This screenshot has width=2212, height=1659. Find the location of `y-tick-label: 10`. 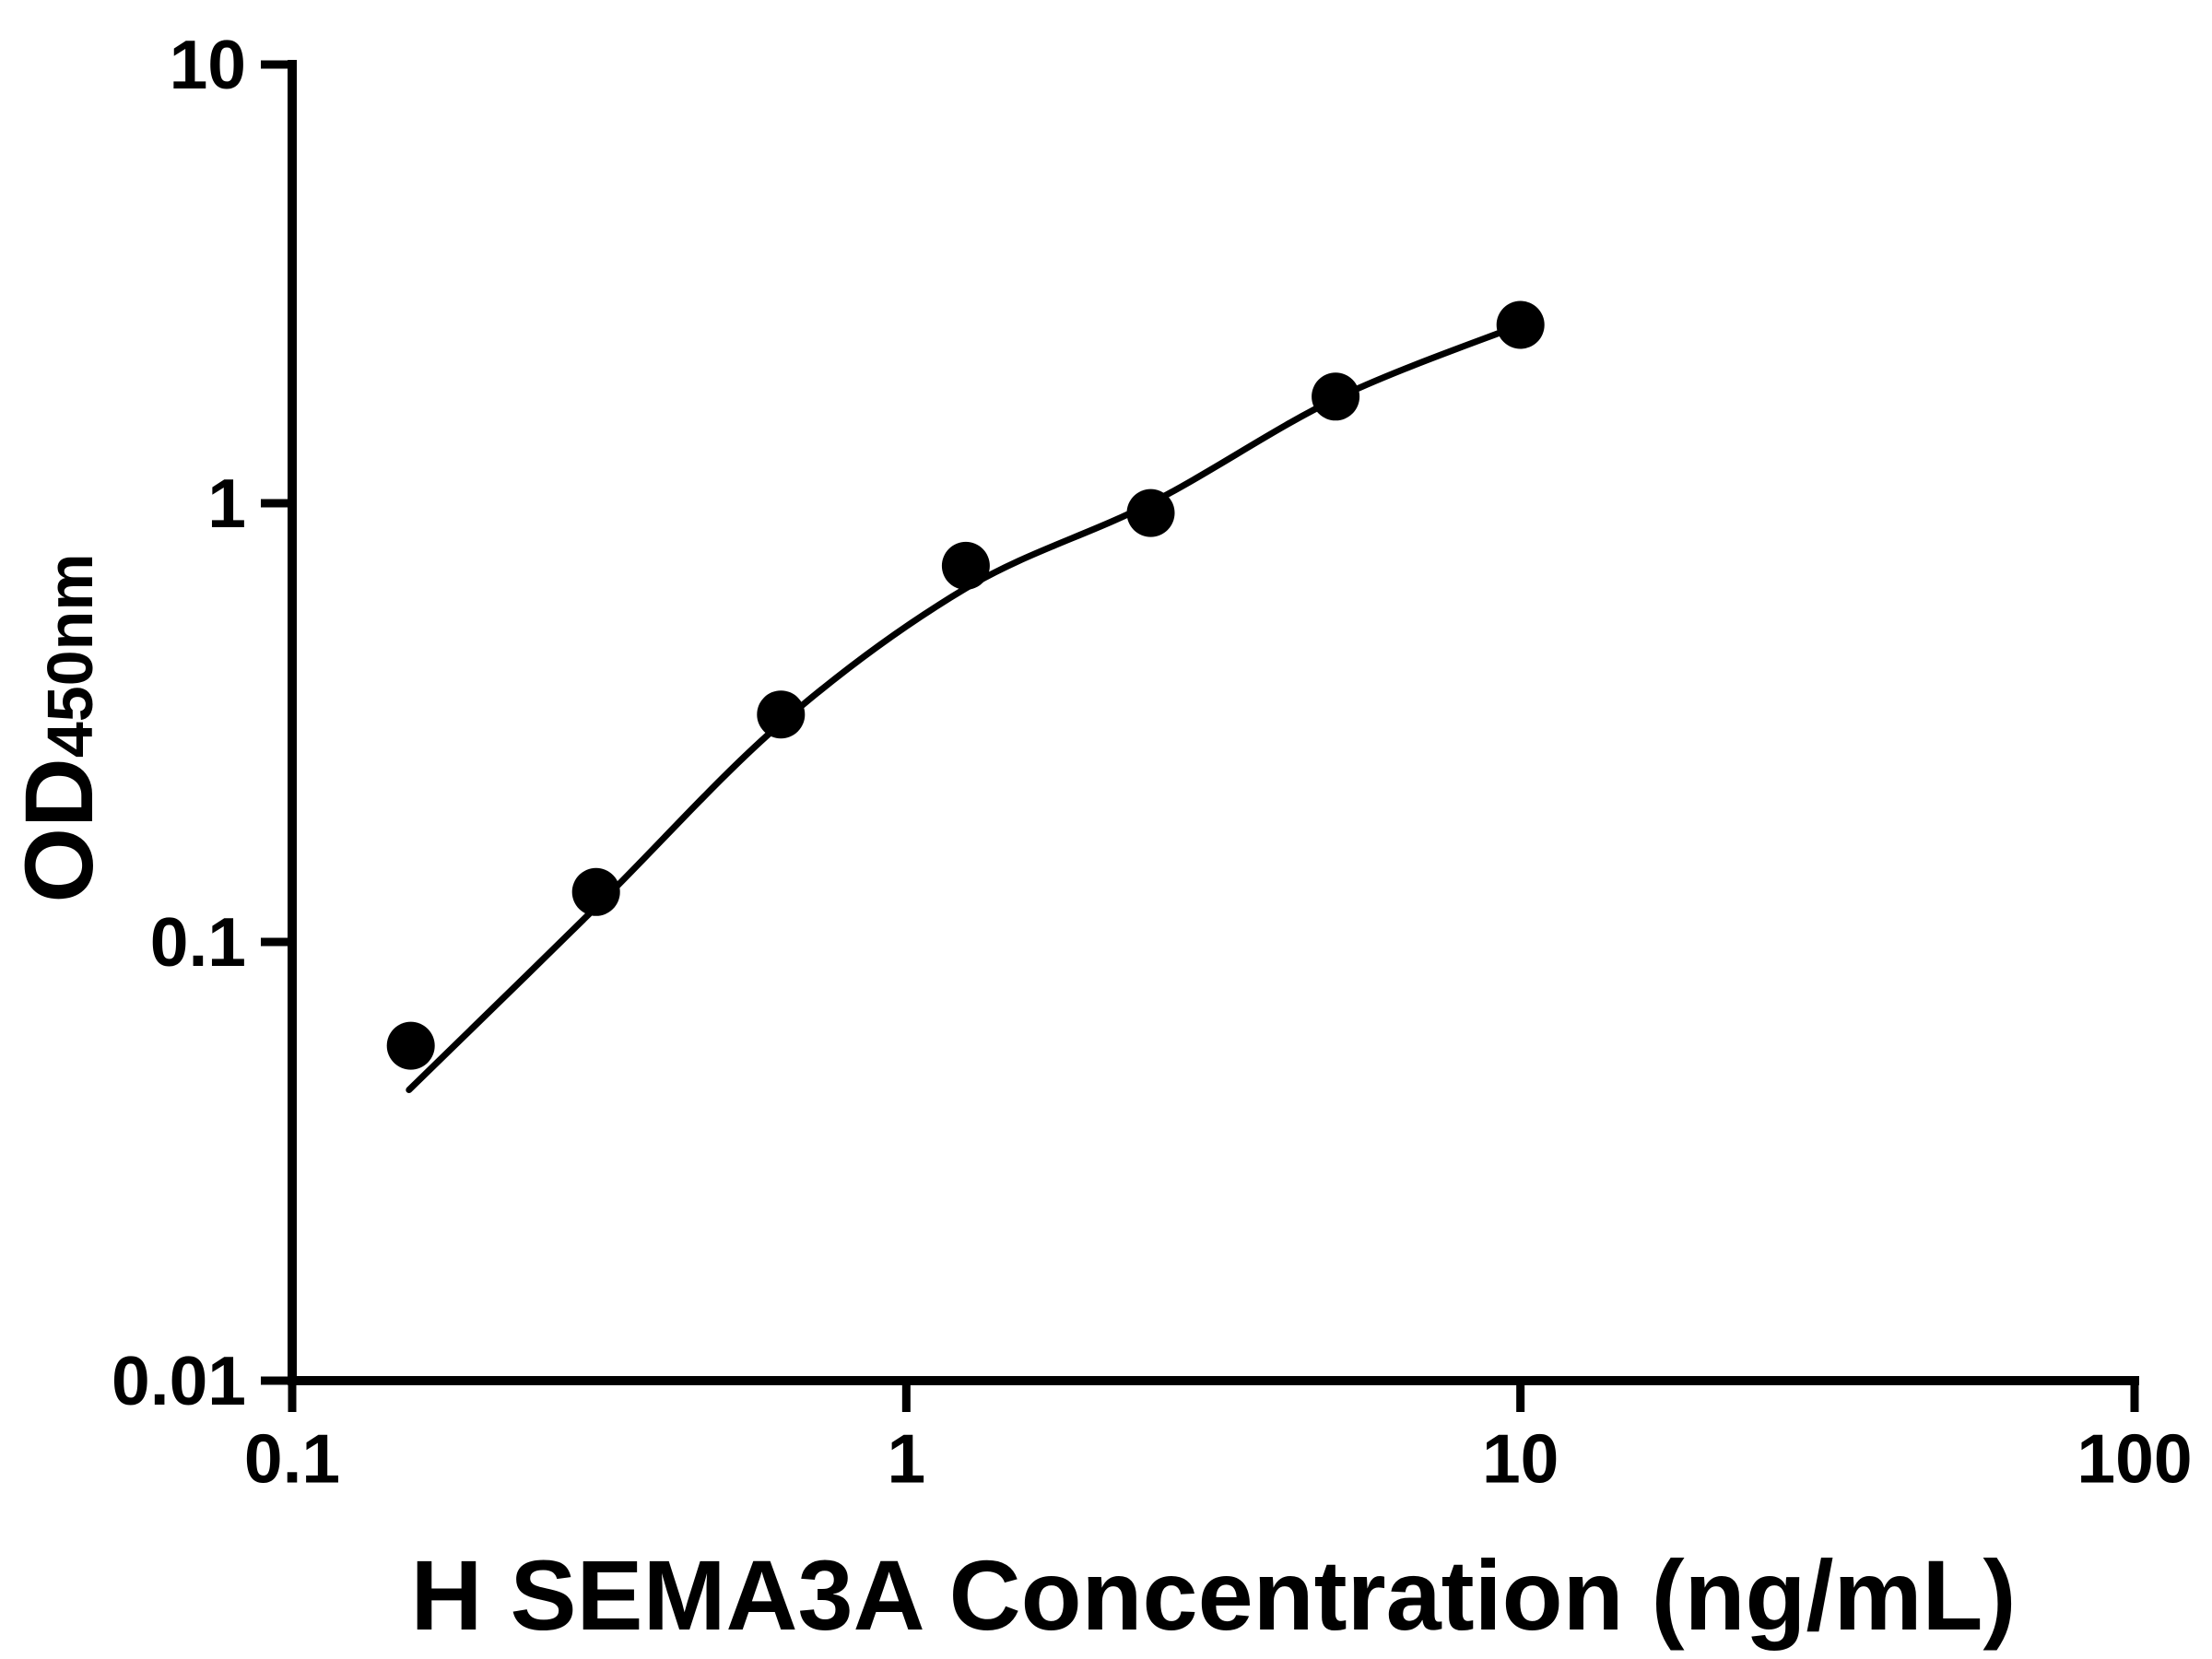

y-tick-label: 10 is located at coordinates (208, 64).